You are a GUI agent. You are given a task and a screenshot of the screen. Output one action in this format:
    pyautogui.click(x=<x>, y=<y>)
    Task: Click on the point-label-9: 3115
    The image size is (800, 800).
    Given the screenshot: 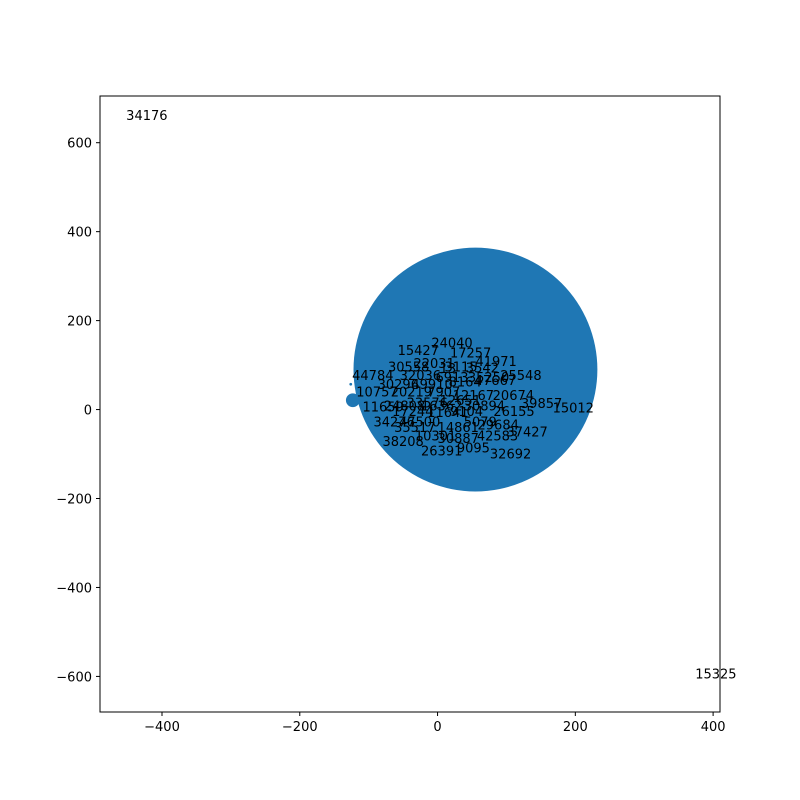 What is the action you would take?
    pyautogui.click(x=460, y=367)
    